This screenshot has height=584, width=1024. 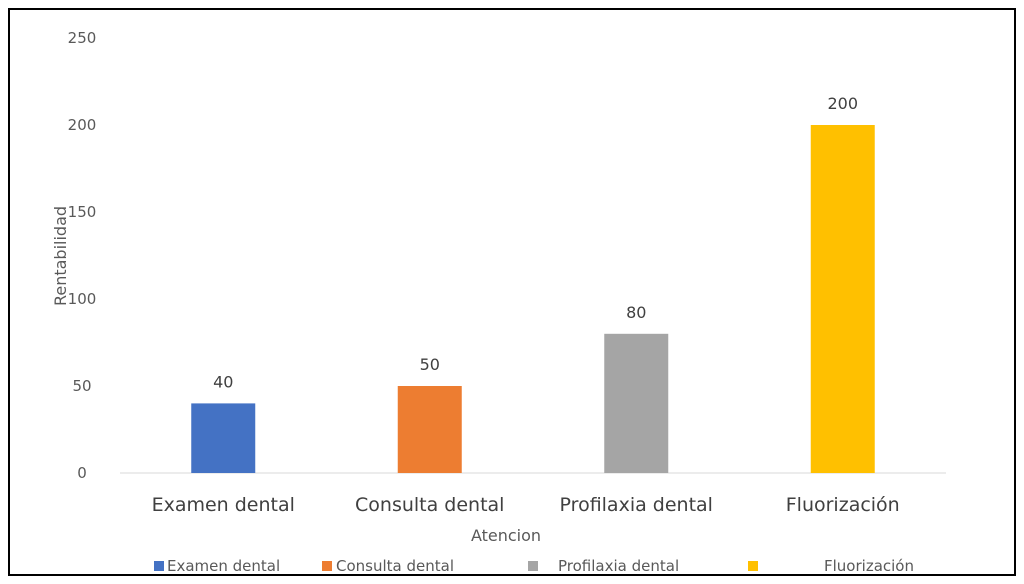 I want to click on y-tick-label: 0, so click(x=82, y=473).